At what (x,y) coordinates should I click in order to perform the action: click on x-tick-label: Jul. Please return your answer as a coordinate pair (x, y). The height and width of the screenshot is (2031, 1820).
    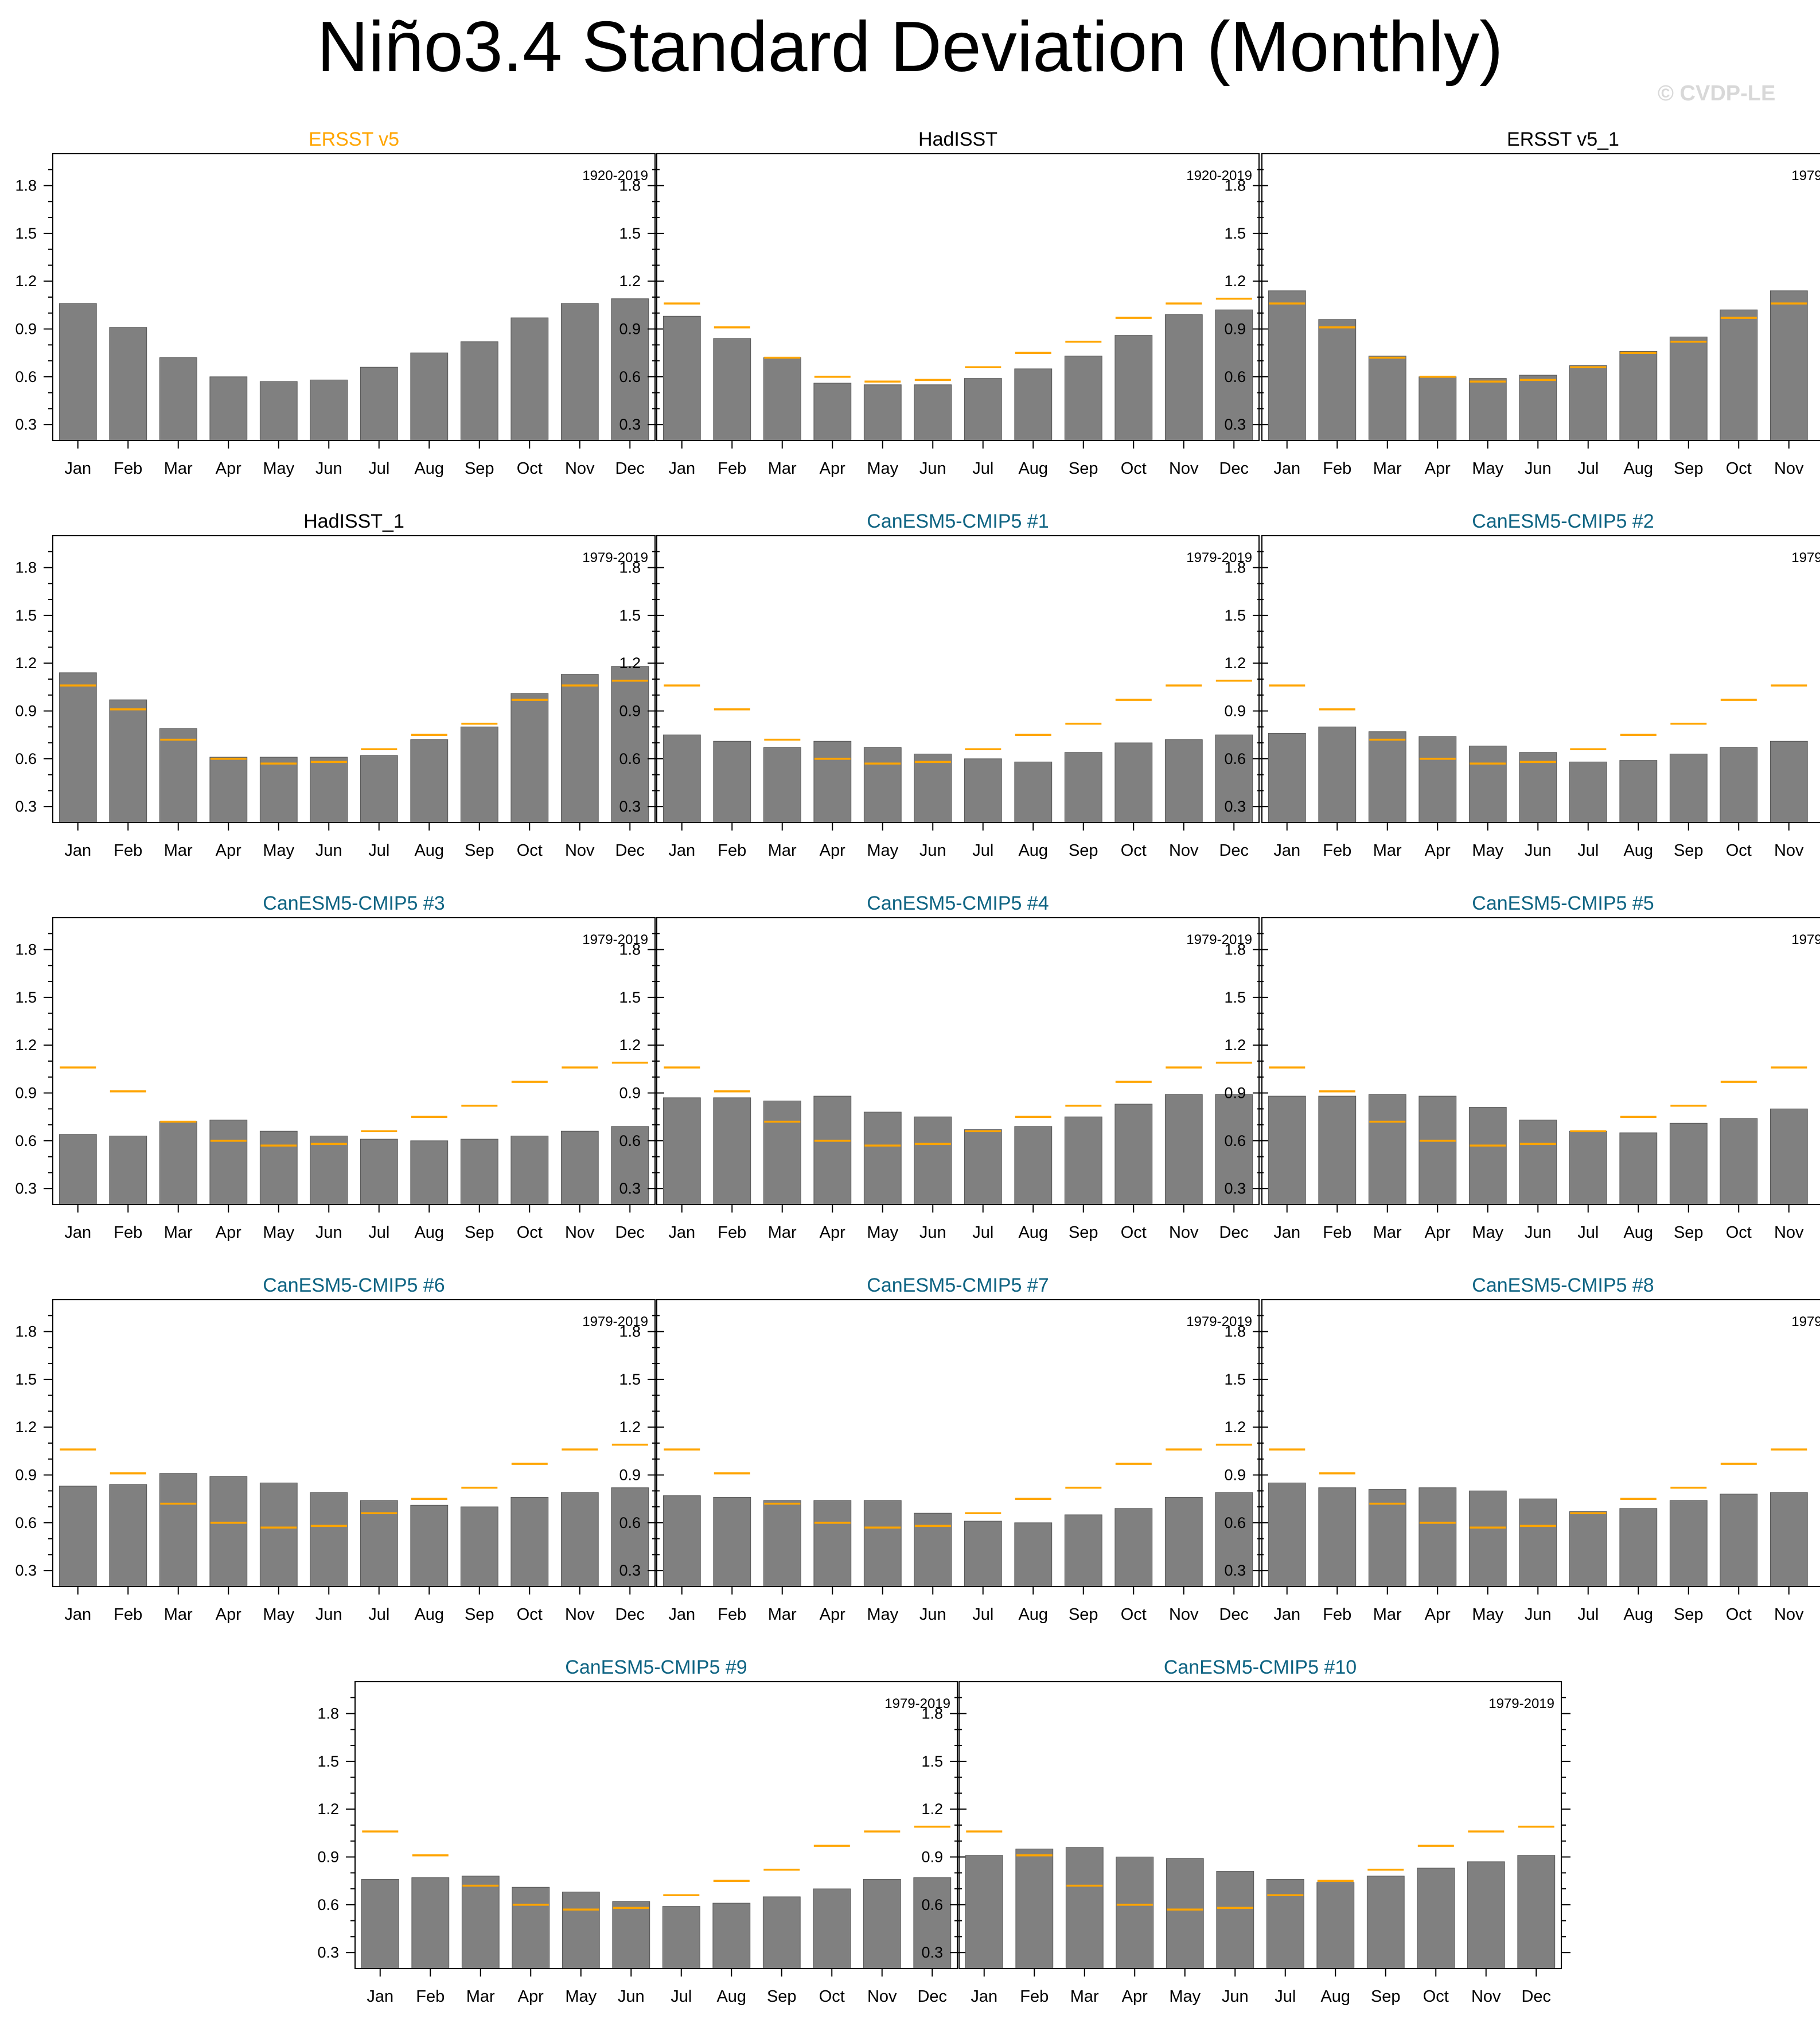
    Looking at the image, I should click on (1588, 1614).